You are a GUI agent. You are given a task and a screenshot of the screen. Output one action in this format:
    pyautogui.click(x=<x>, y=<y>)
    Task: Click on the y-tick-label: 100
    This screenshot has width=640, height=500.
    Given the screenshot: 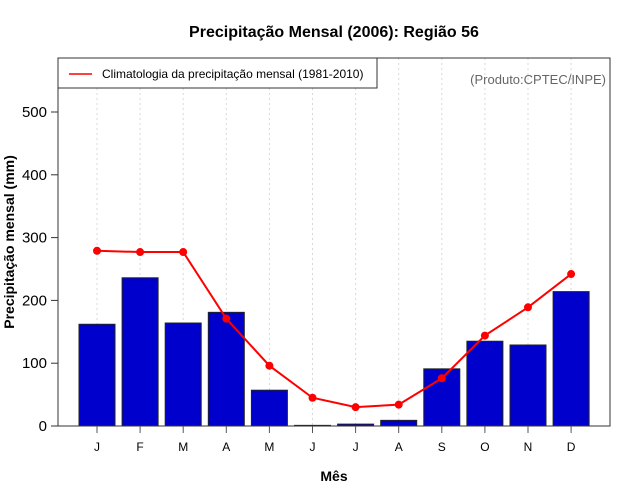 What is the action you would take?
    pyautogui.click(x=34, y=363)
    